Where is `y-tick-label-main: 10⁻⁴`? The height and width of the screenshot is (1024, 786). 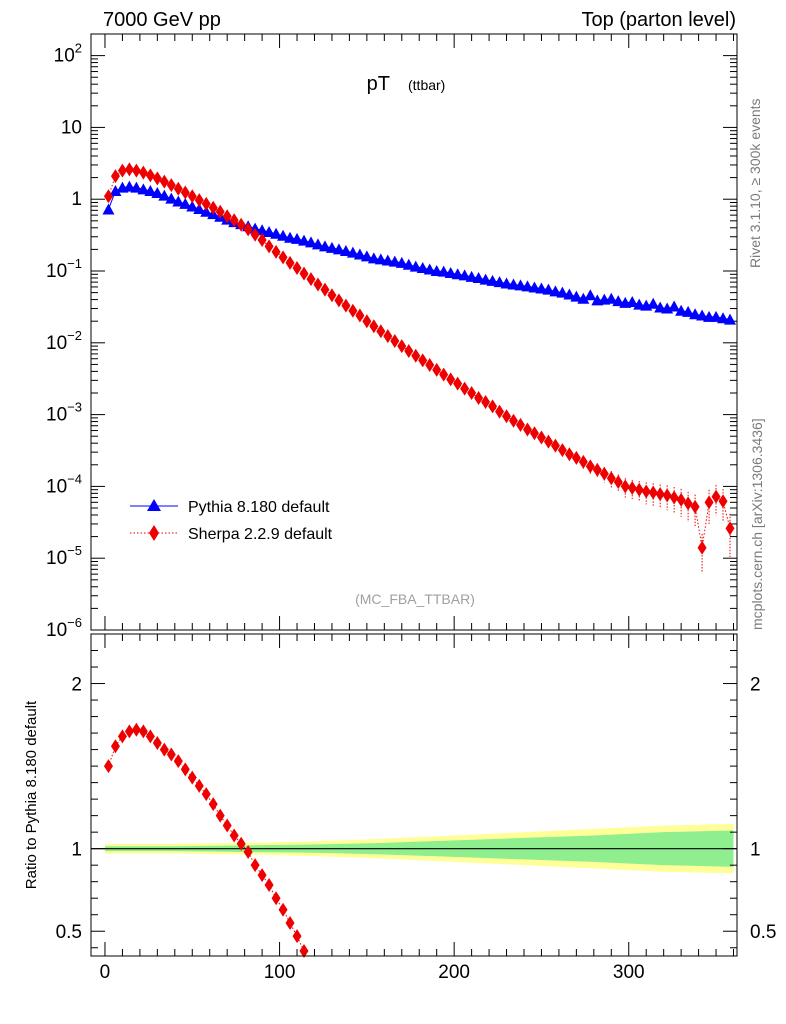 y-tick-label-main: 10⁻⁴ is located at coordinates (64, 484).